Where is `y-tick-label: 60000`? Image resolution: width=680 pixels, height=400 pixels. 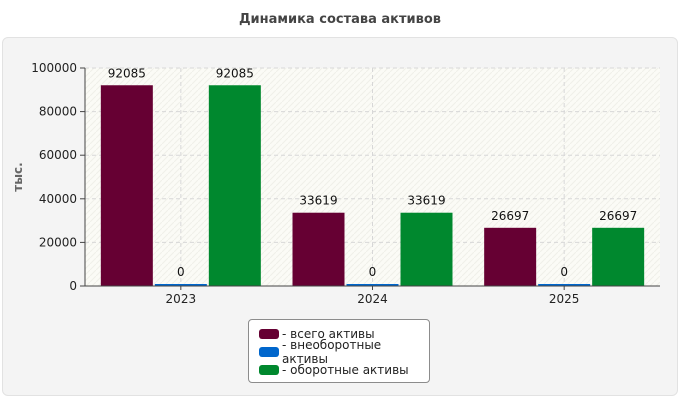 y-tick-label: 60000 is located at coordinates (58, 155).